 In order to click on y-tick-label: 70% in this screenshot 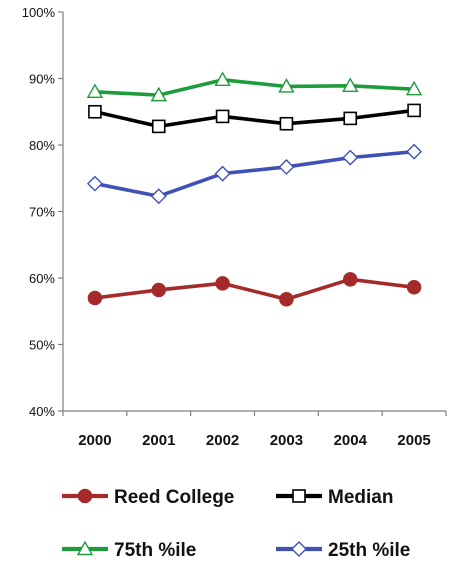, I will do `click(42, 212)`.